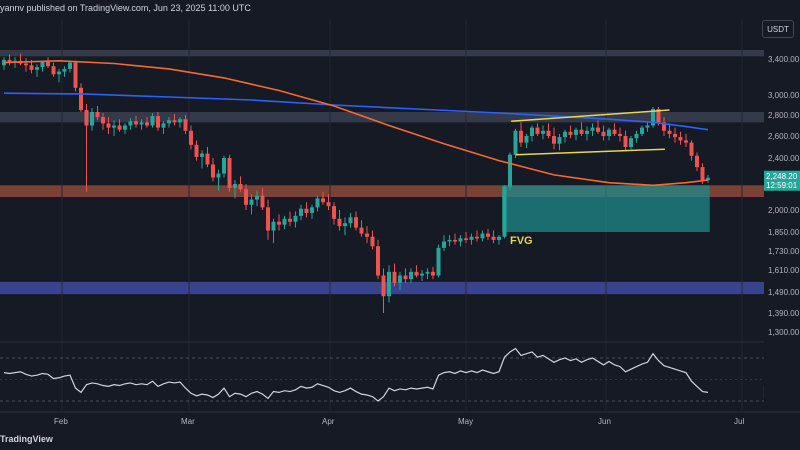 Image resolution: width=800 pixels, height=450 pixels. What do you see at coordinates (590, 132) in the screenshot?
I see `channel-layer` at bounding box center [590, 132].